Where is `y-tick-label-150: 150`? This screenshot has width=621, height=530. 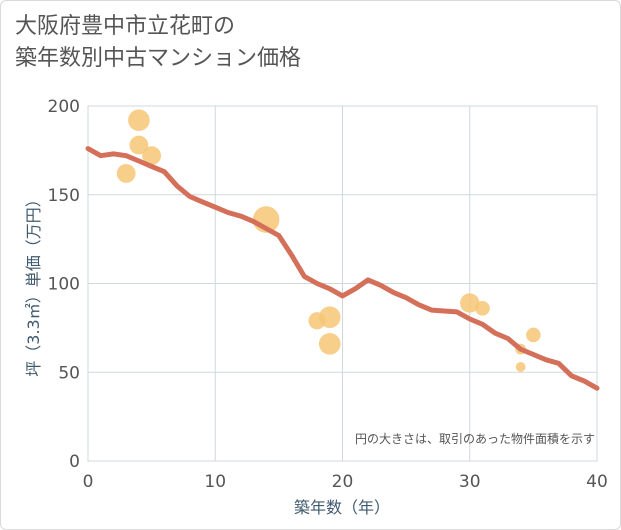 y-tick-label-150: 150 is located at coordinates (64, 196).